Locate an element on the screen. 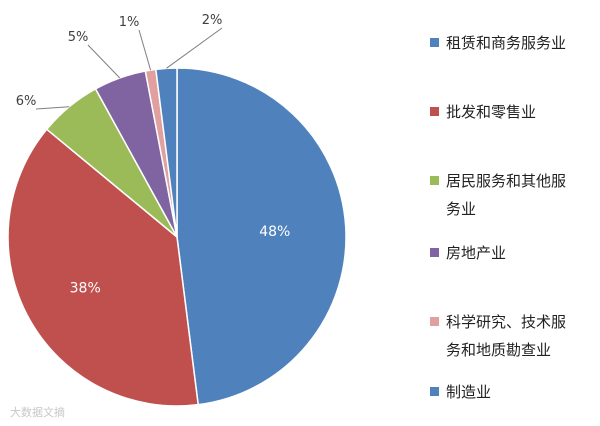  slice-label-1: 48% is located at coordinates (274, 232).